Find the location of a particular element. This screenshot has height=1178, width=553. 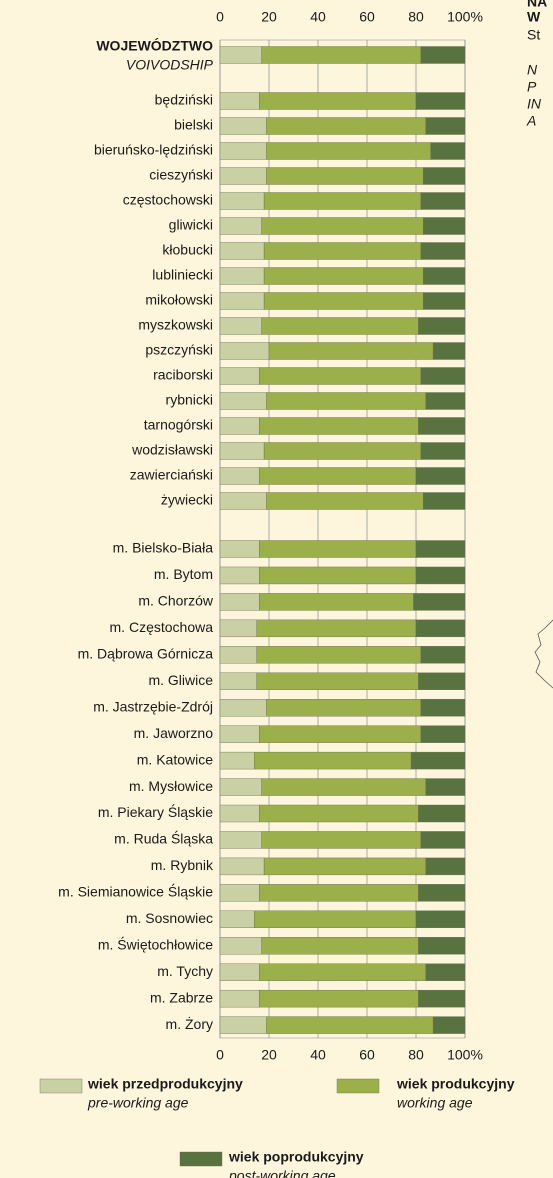

category-label: kłobucki is located at coordinates (187, 250).